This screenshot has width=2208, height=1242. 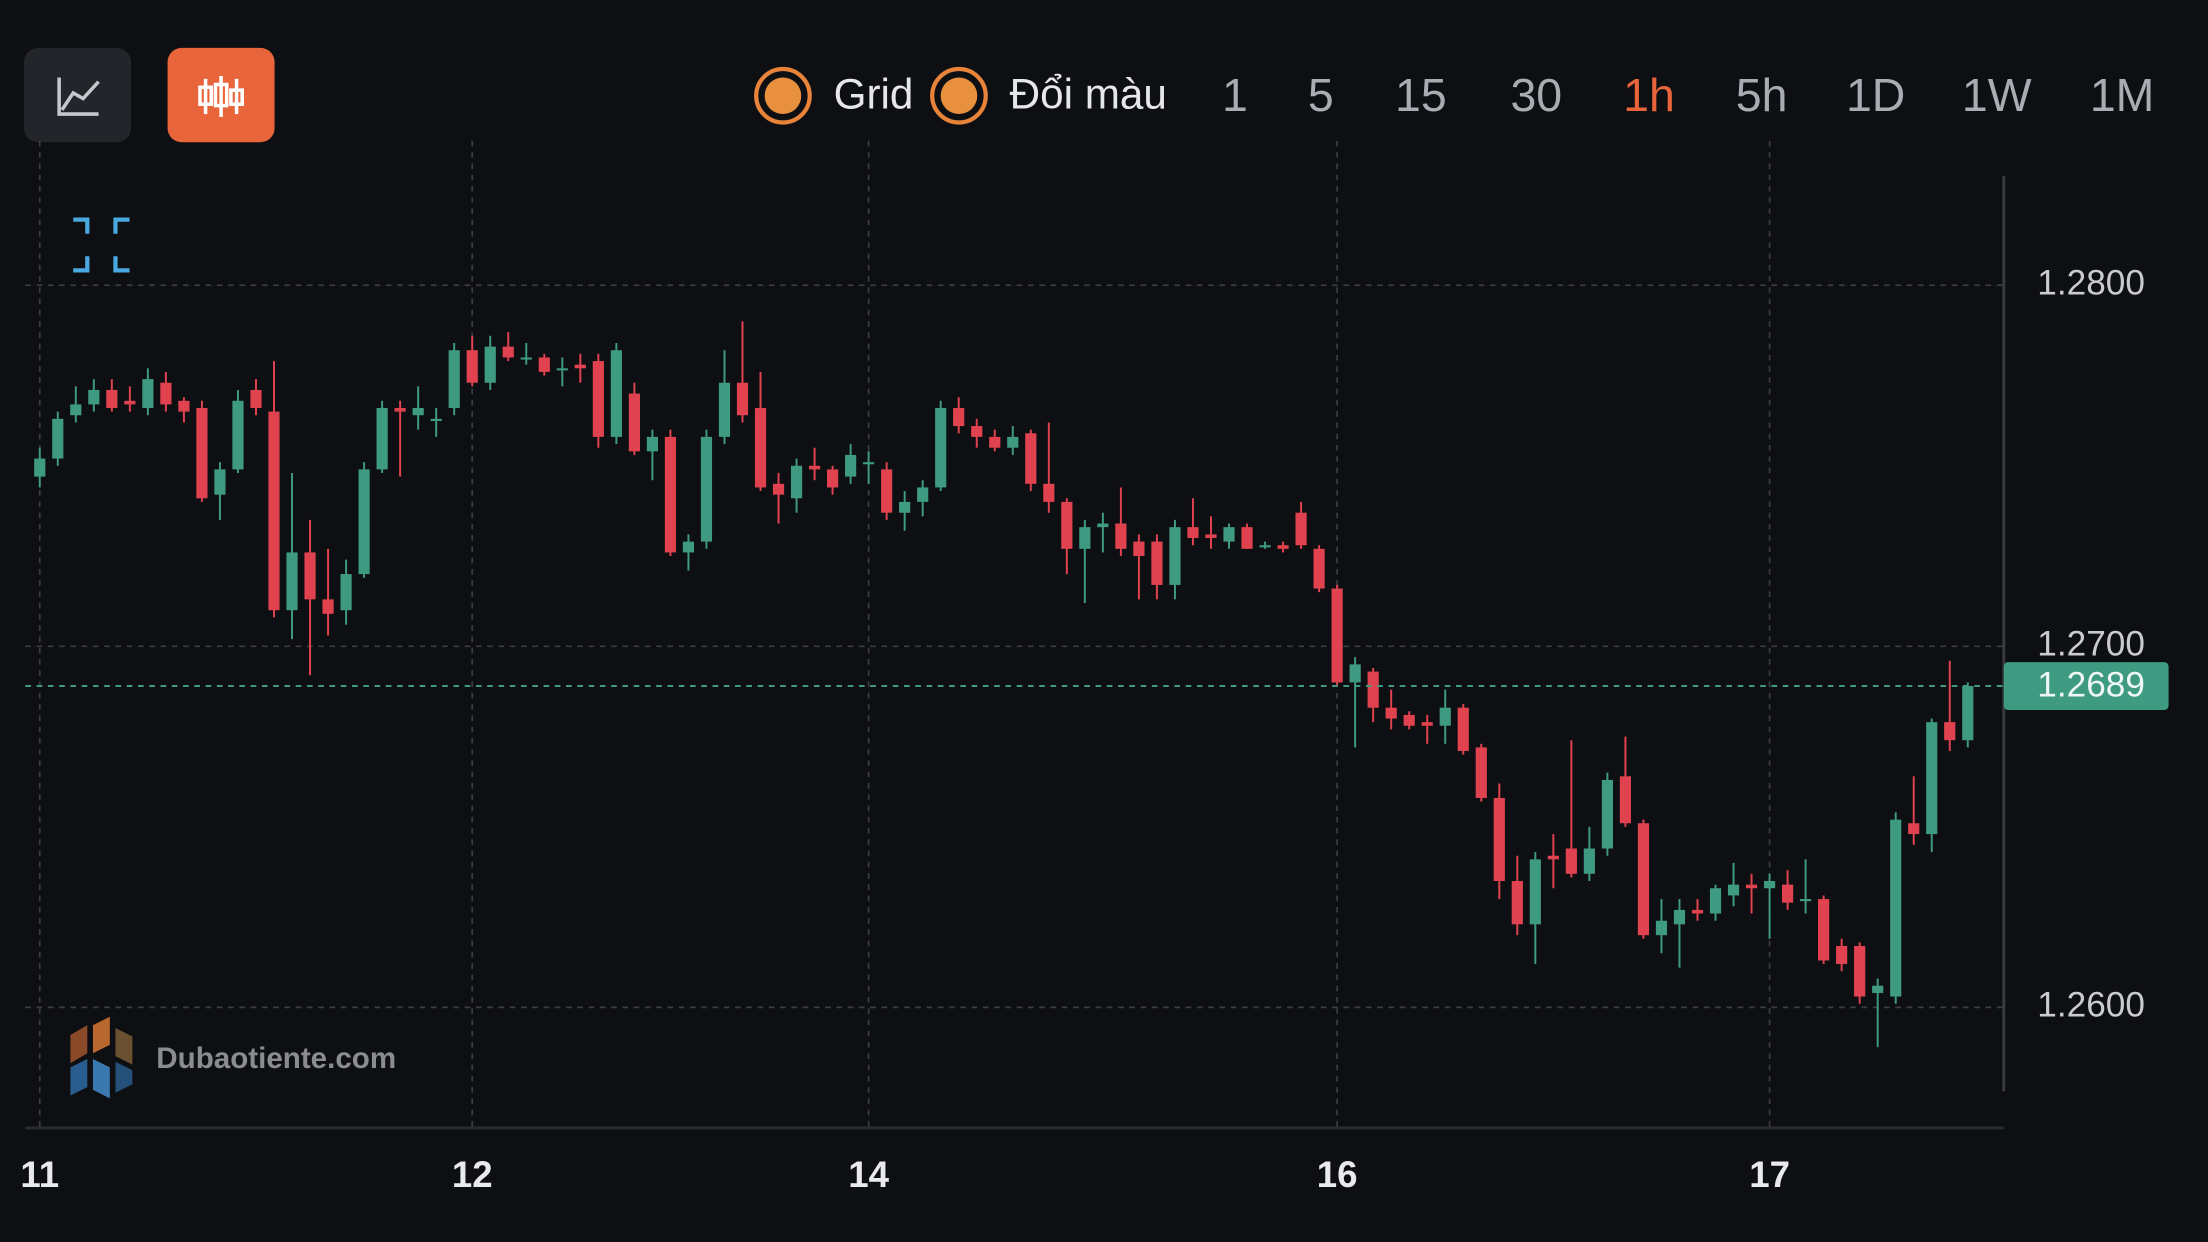 I want to click on toggle: Đổi màu, so click(x=1048, y=95).